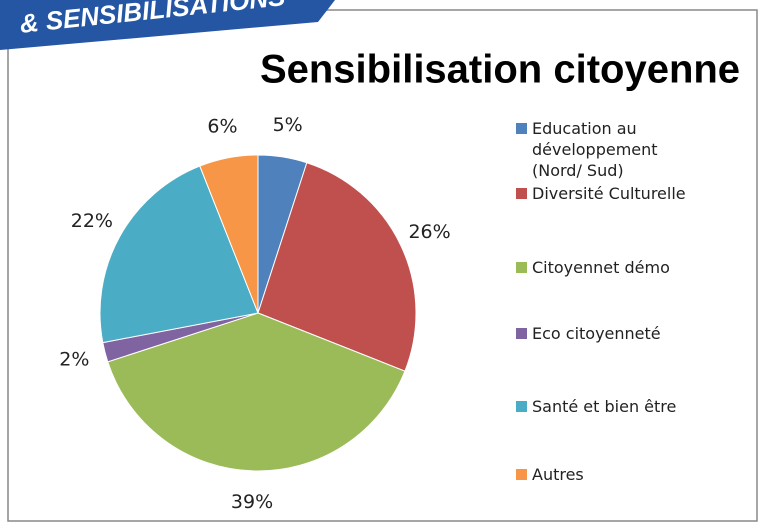 The image size is (765, 527). Describe the element at coordinates (595, 149) in the screenshot. I see `legend-label: Education au développement (Nord/ Sud)` at that location.